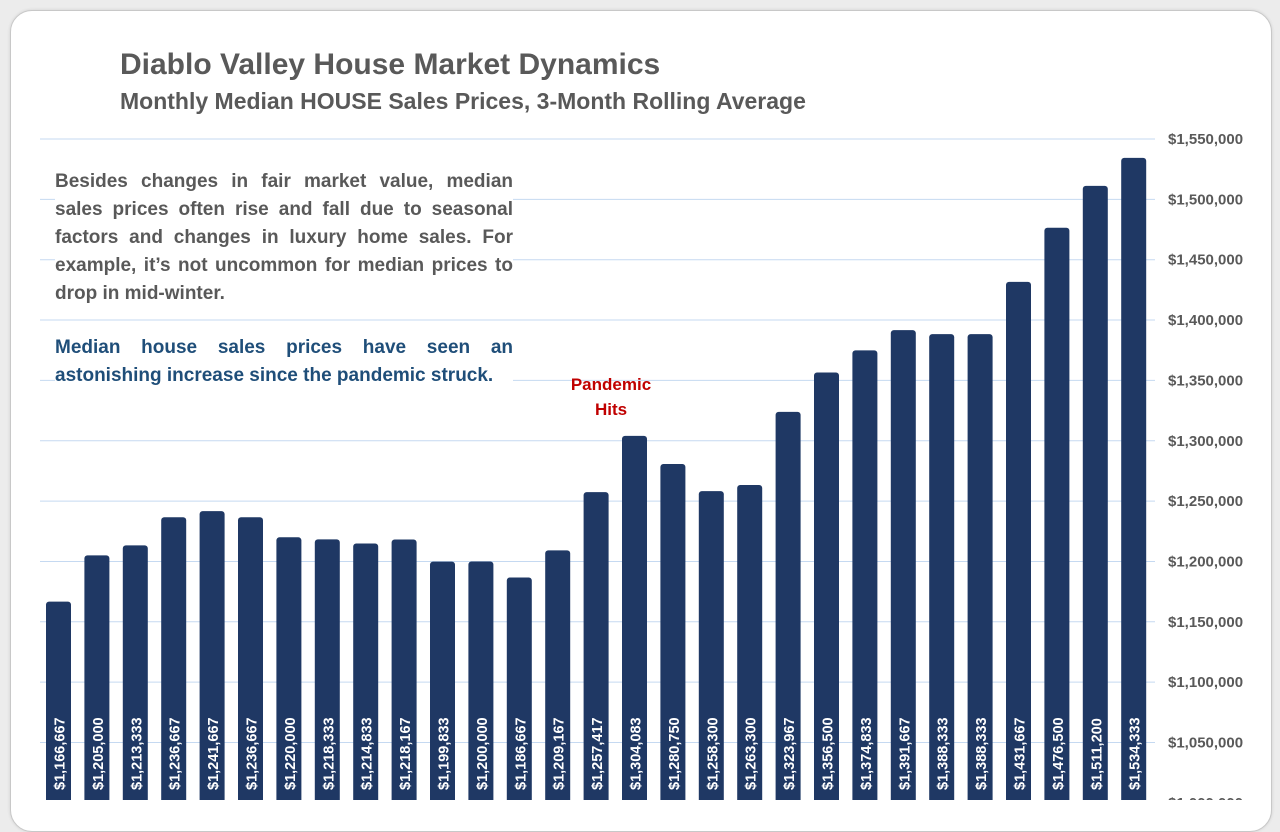 The height and width of the screenshot is (832, 1280). I want to click on y-tick-label: $1,300,000, so click(1205, 441).